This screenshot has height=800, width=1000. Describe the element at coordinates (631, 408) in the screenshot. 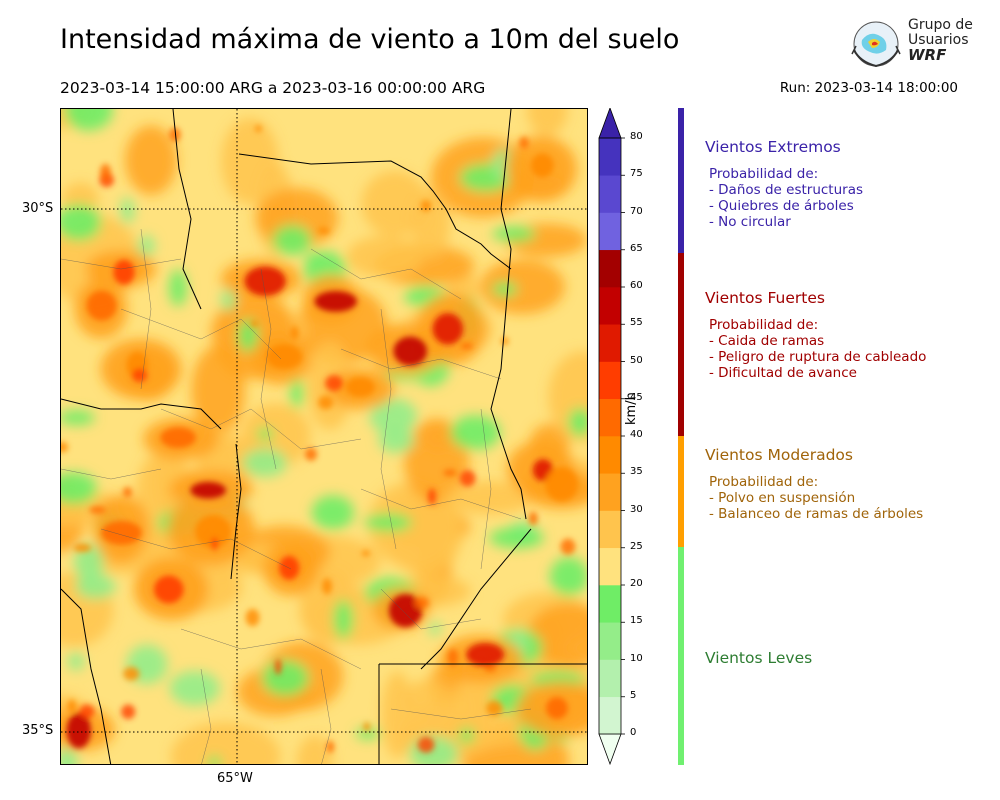

I see `colorbar-unit: km/h` at that location.